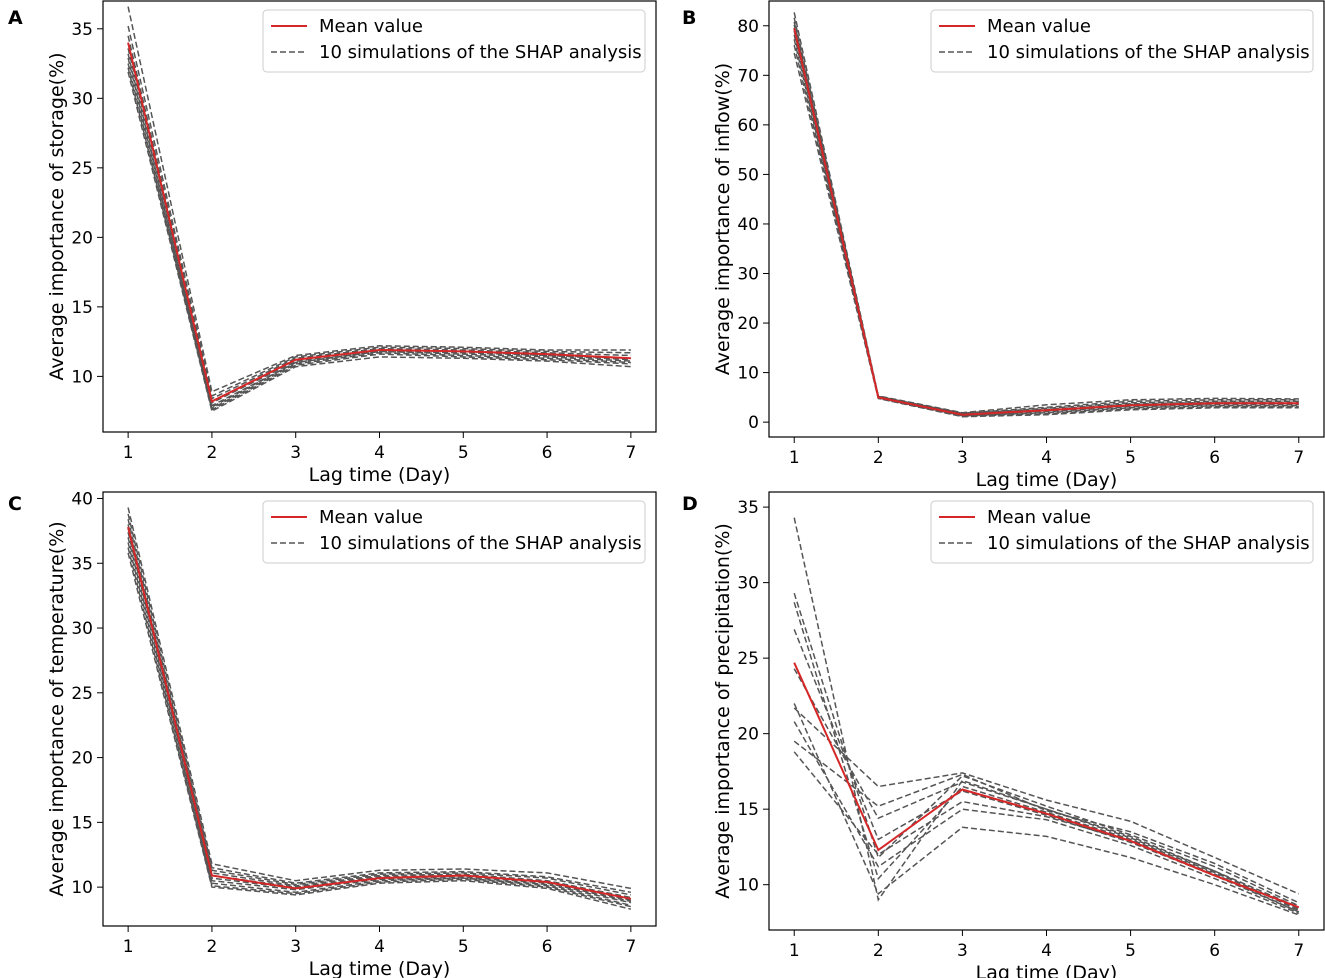  What do you see at coordinates (689, 18) in the screenshot?
I see `panel-letter: B` at bounding box center [689, 18].